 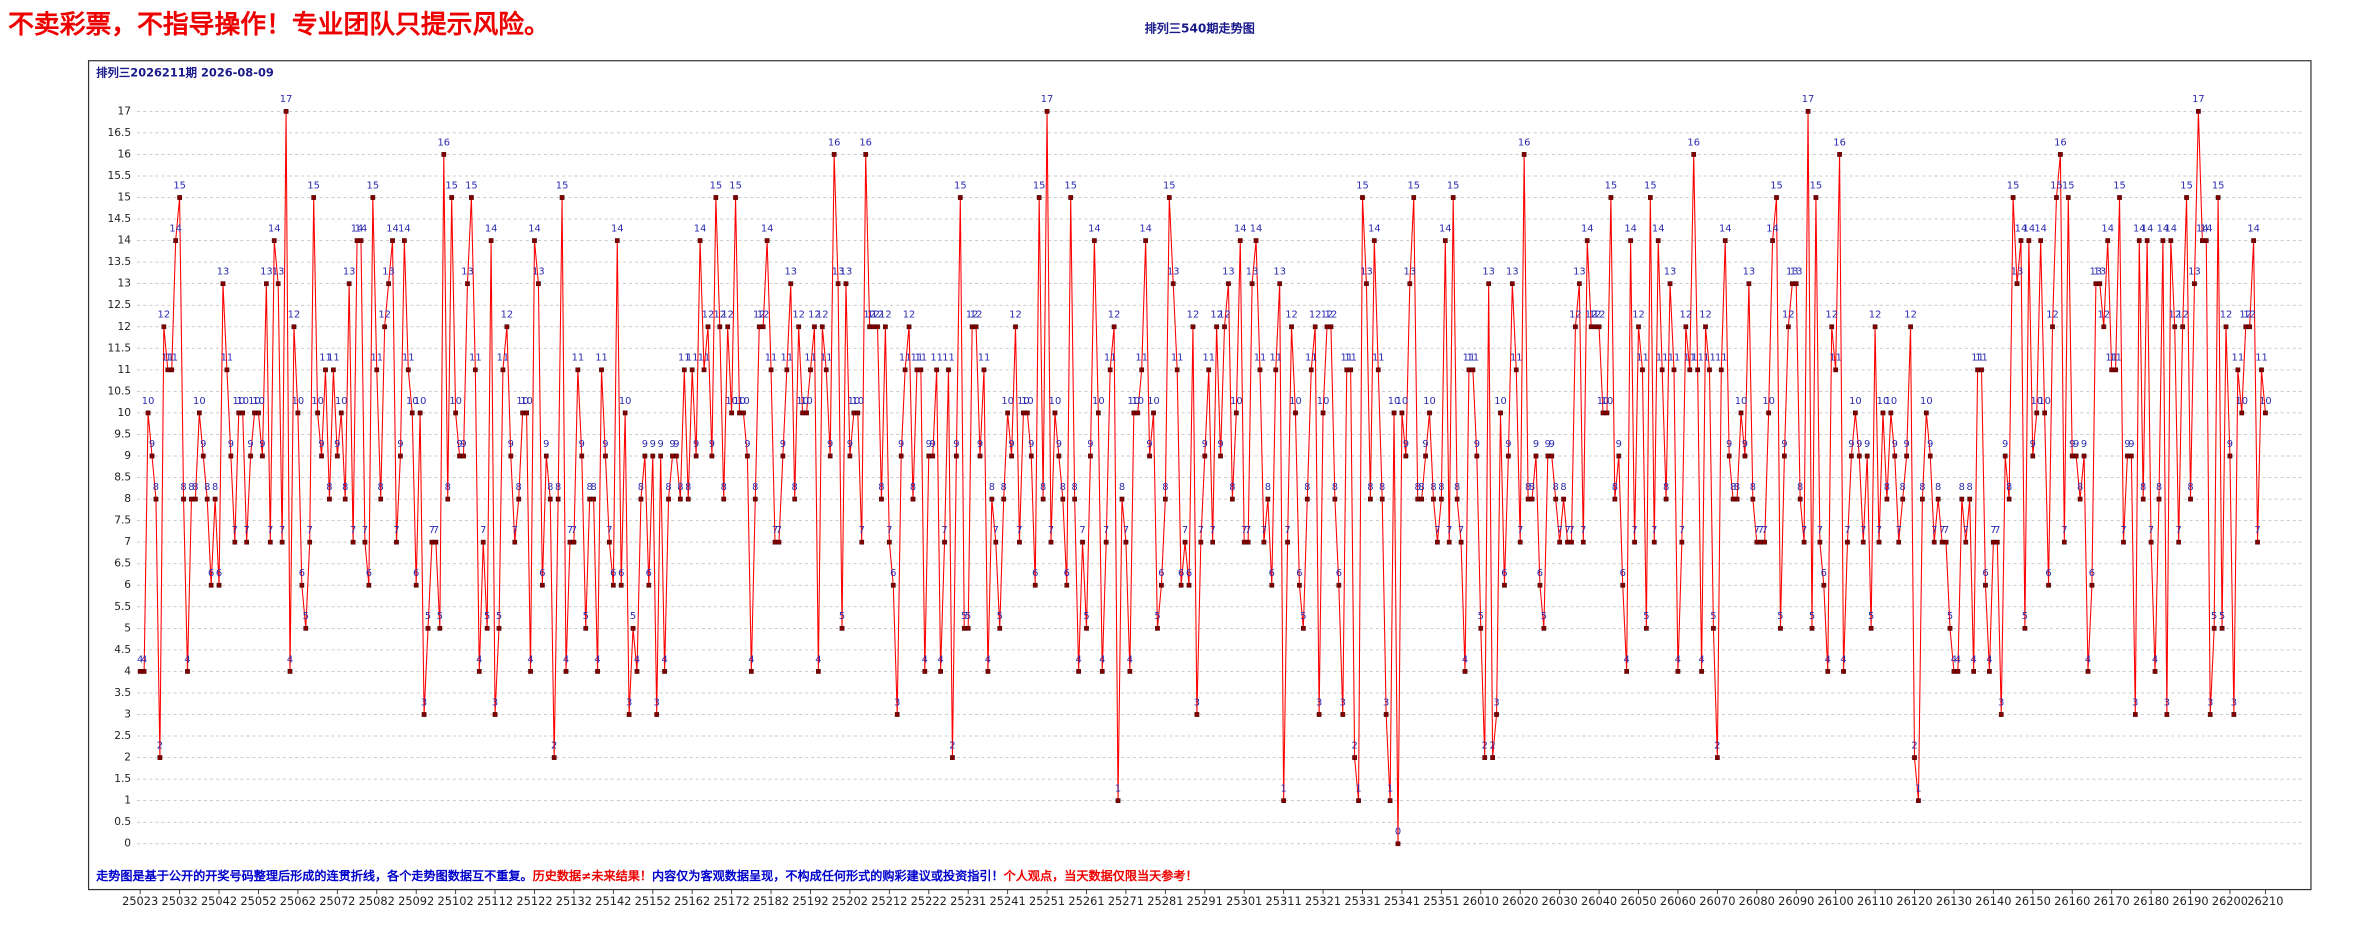 What do you see at coordinates (1008, 901) in the screenshot?
I see `x-tick-label: 25241` at bounding box center [1008, 901].